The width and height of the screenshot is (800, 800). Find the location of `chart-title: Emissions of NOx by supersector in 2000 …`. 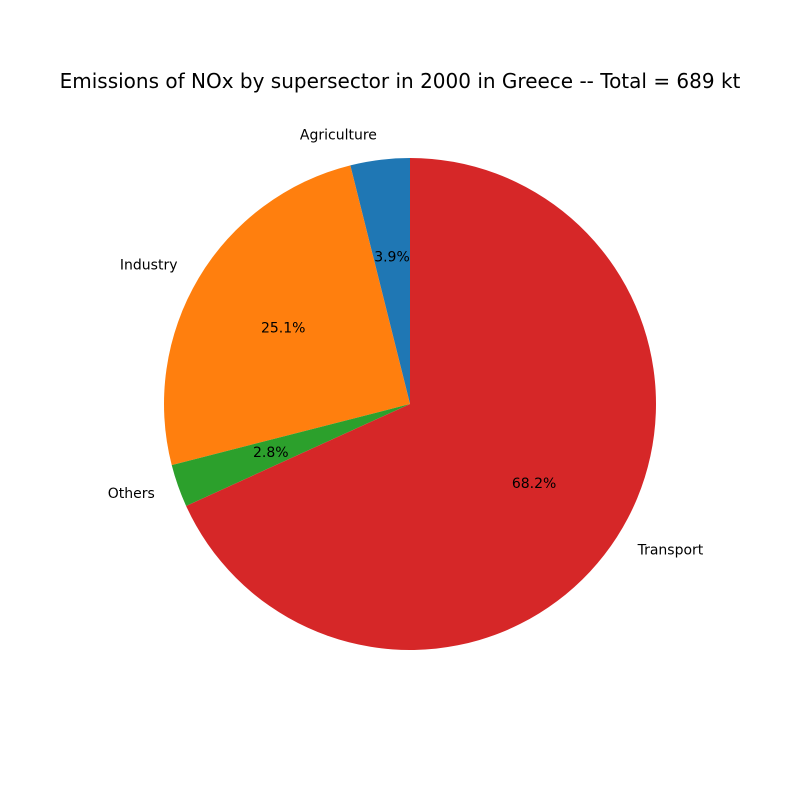

chart-title: Emissions of NOx by supersector in 2000 … is located at coordinates (400, 81).